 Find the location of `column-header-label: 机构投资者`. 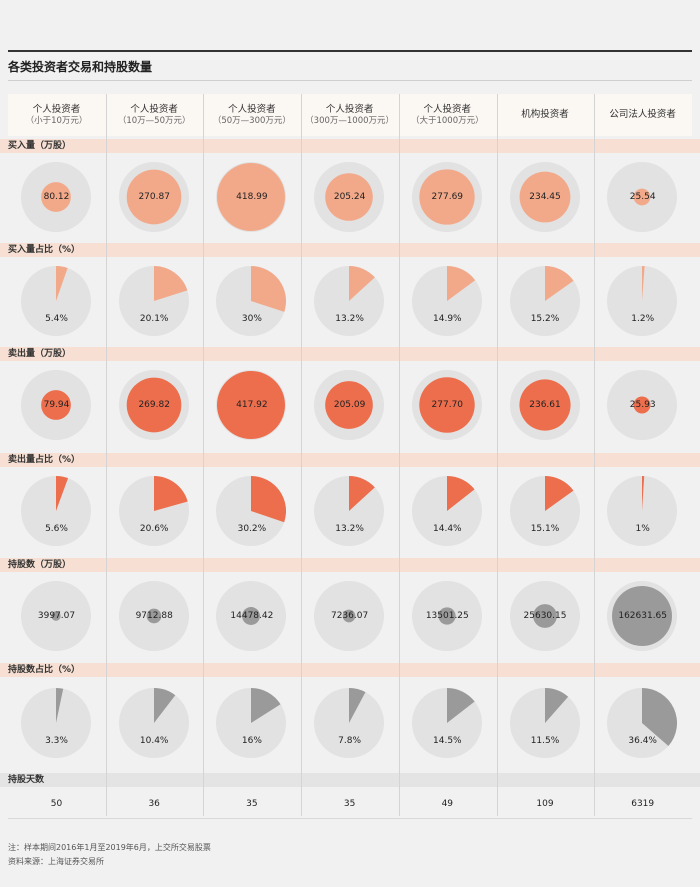

column-header-label: 机构投资者 is located at coordinates (545, 115).